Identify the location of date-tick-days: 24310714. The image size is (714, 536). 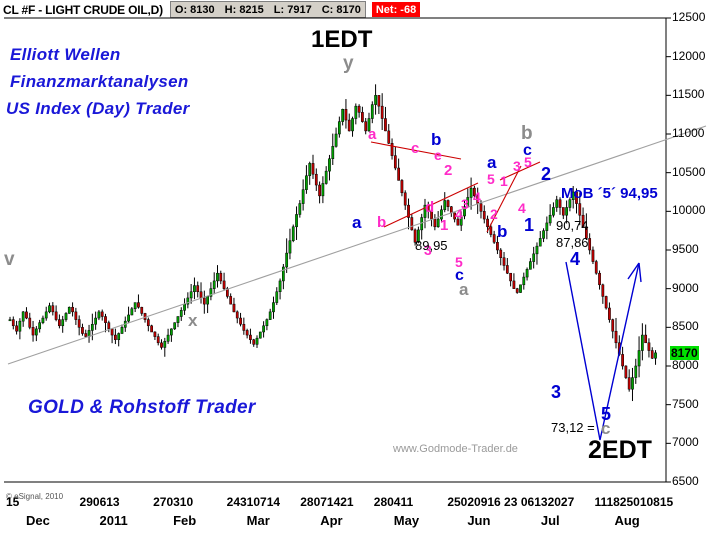
(253, 502).